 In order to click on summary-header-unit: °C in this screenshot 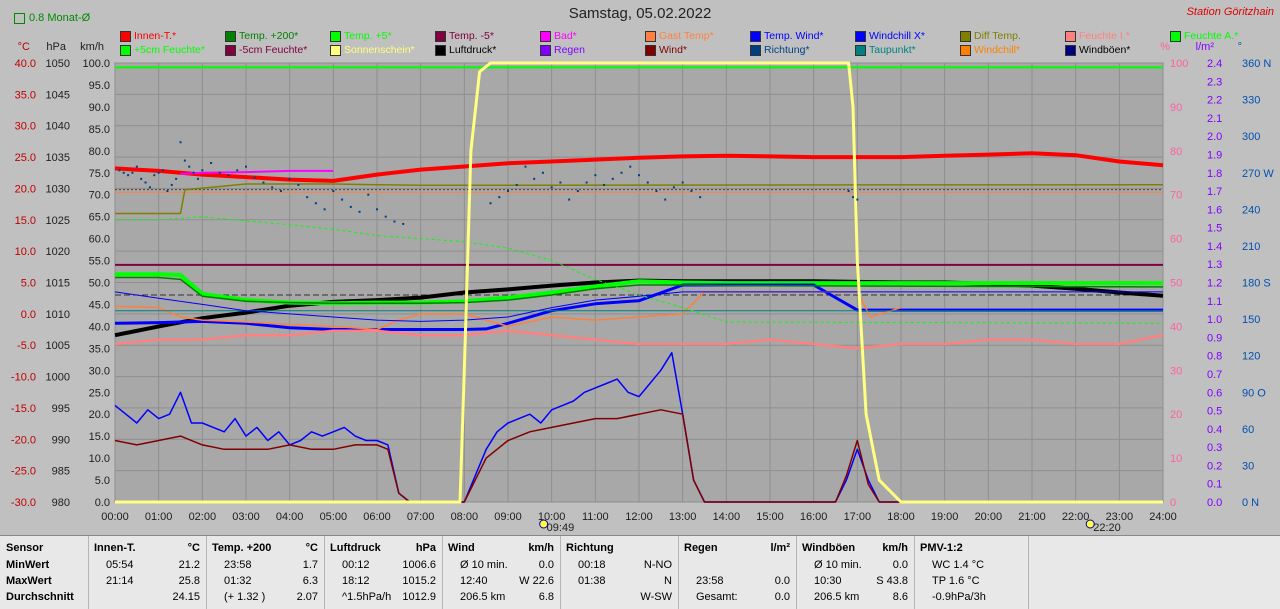, I will do `click(193, 548)`.